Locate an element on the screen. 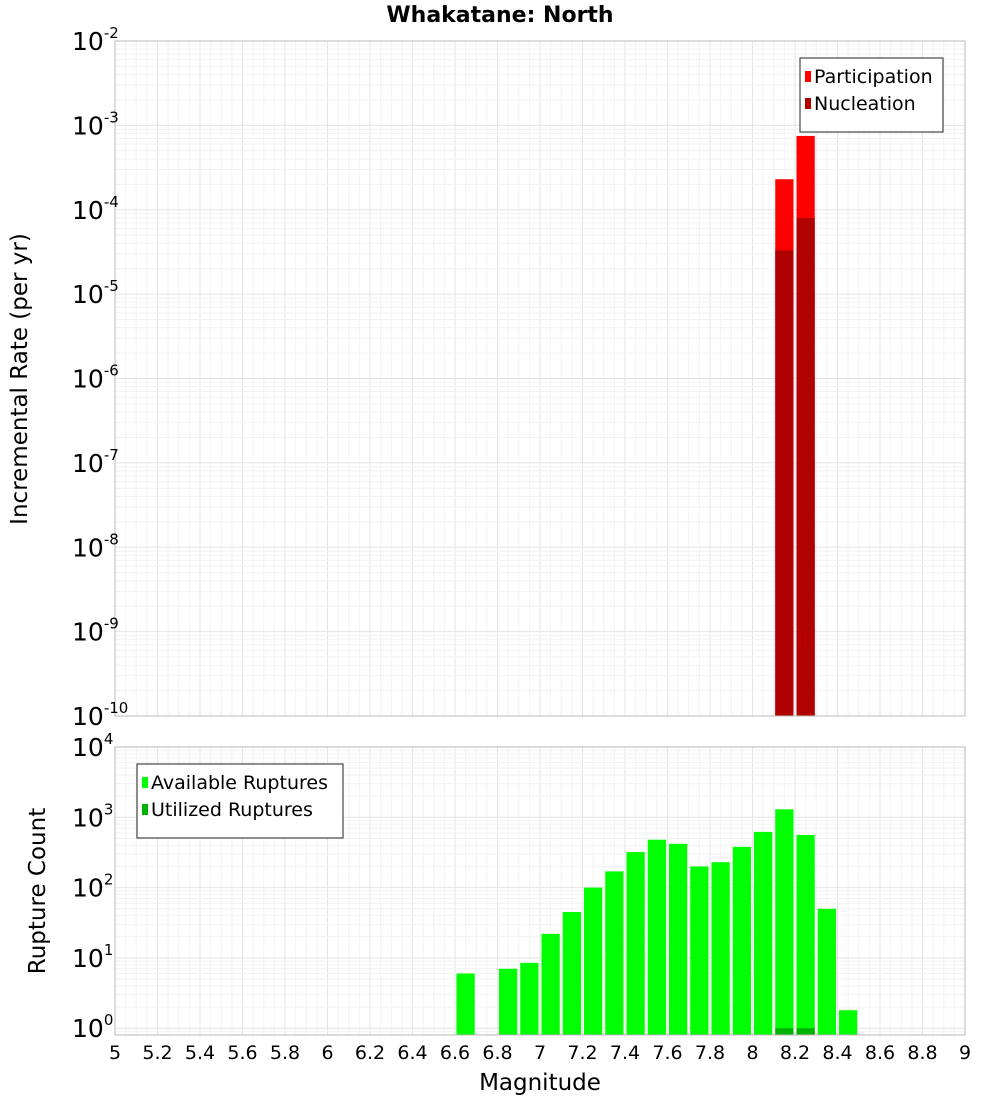 The image size is (1000, 1100). y-tick-label: 10⁻³ is located at coordinates (95, 124).